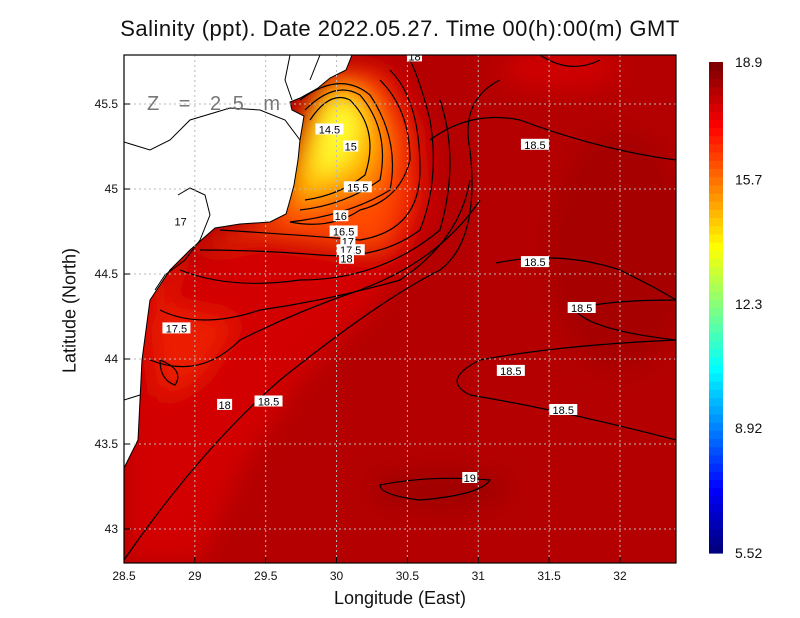 The height and width of the screenshot is (618, 800). Describe the element at coordinates (112, 359) in the screenshot. I see `y-tick-label: 44` at that location.